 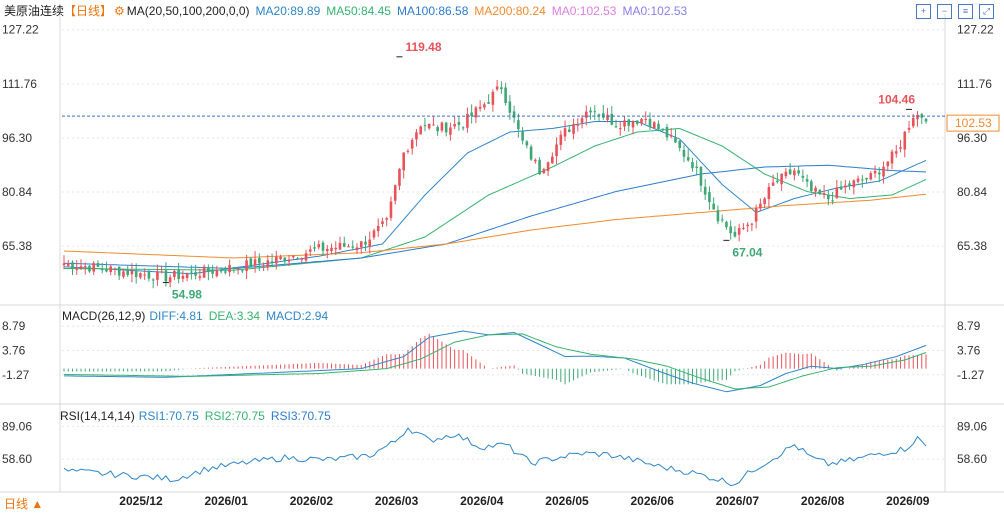 What do you see at coordinates (188, 11) in the screenshot?
I see `ma-params: MA(20,50,100,200,0,0)` at bounding box center [188, 11].